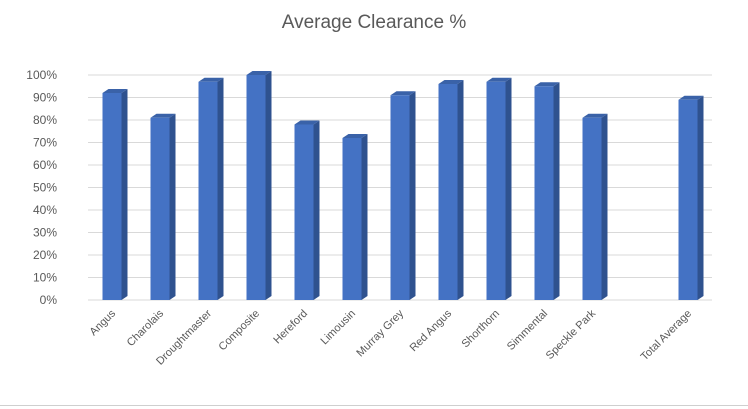  Describe the element at coordinates (45, 98) in the screenshot. I see `y-tick-label: 90%` at that location.